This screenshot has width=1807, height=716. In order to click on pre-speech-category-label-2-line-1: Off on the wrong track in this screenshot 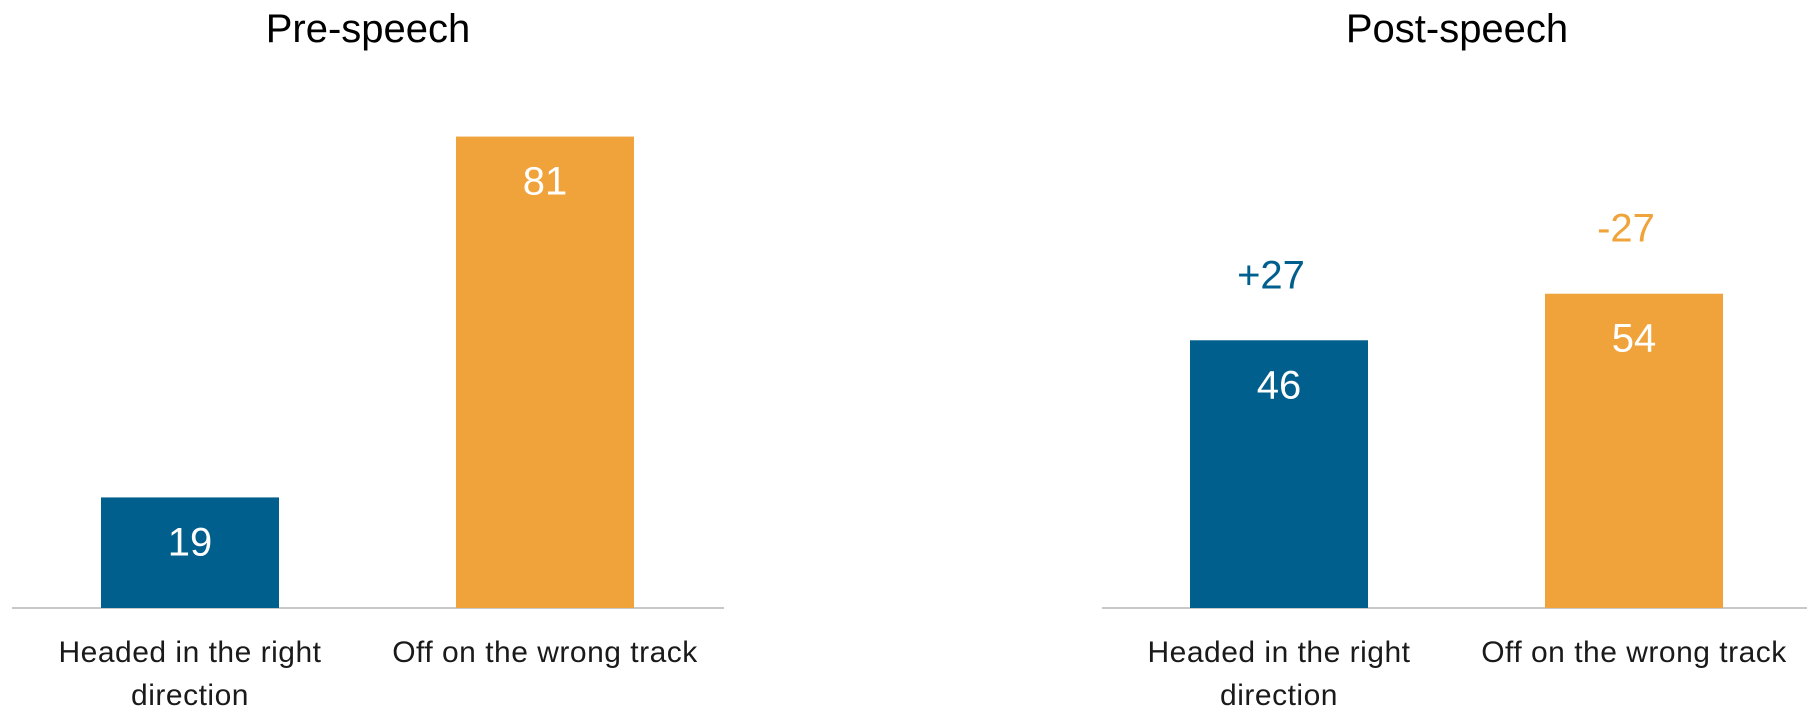, I will do `click(545, 652)`.